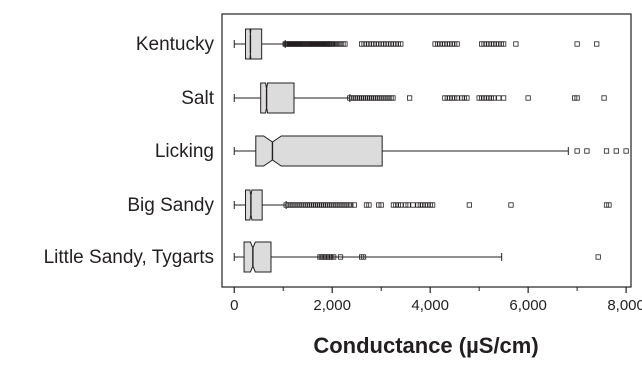  What do you see at coordinates (184, 151) in the screenshot?
I see `category-label-licking: Licking` at bounding box center [184, 151].